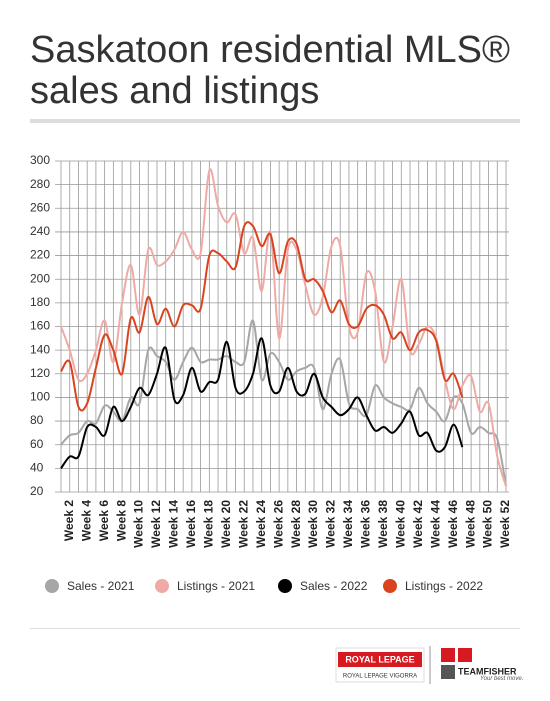 This screenshot has width=550, height=701. What do you see at coordinates (40, 349) in the screenshot?
I see `y-tick-label: 140` at bounding box center [40, 349].